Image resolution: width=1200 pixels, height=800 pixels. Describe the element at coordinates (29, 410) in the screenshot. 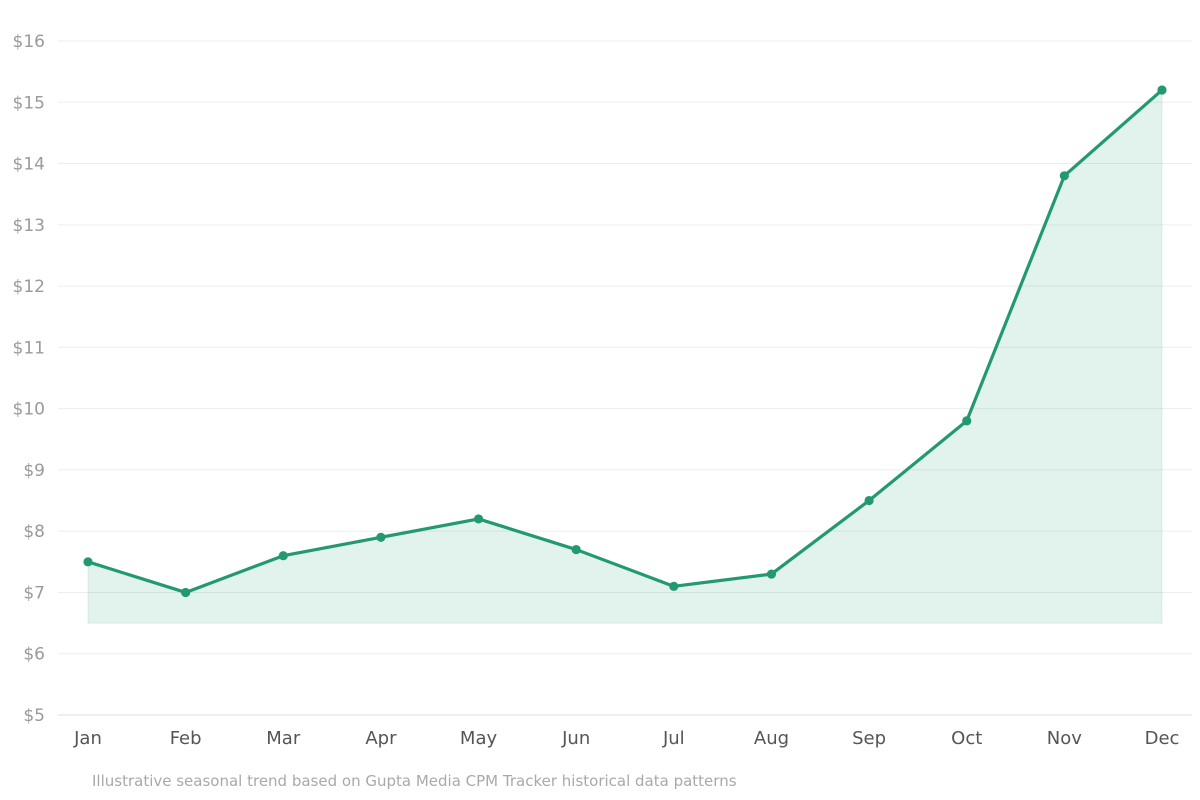

I see `y-tick-label: $10` at that location.